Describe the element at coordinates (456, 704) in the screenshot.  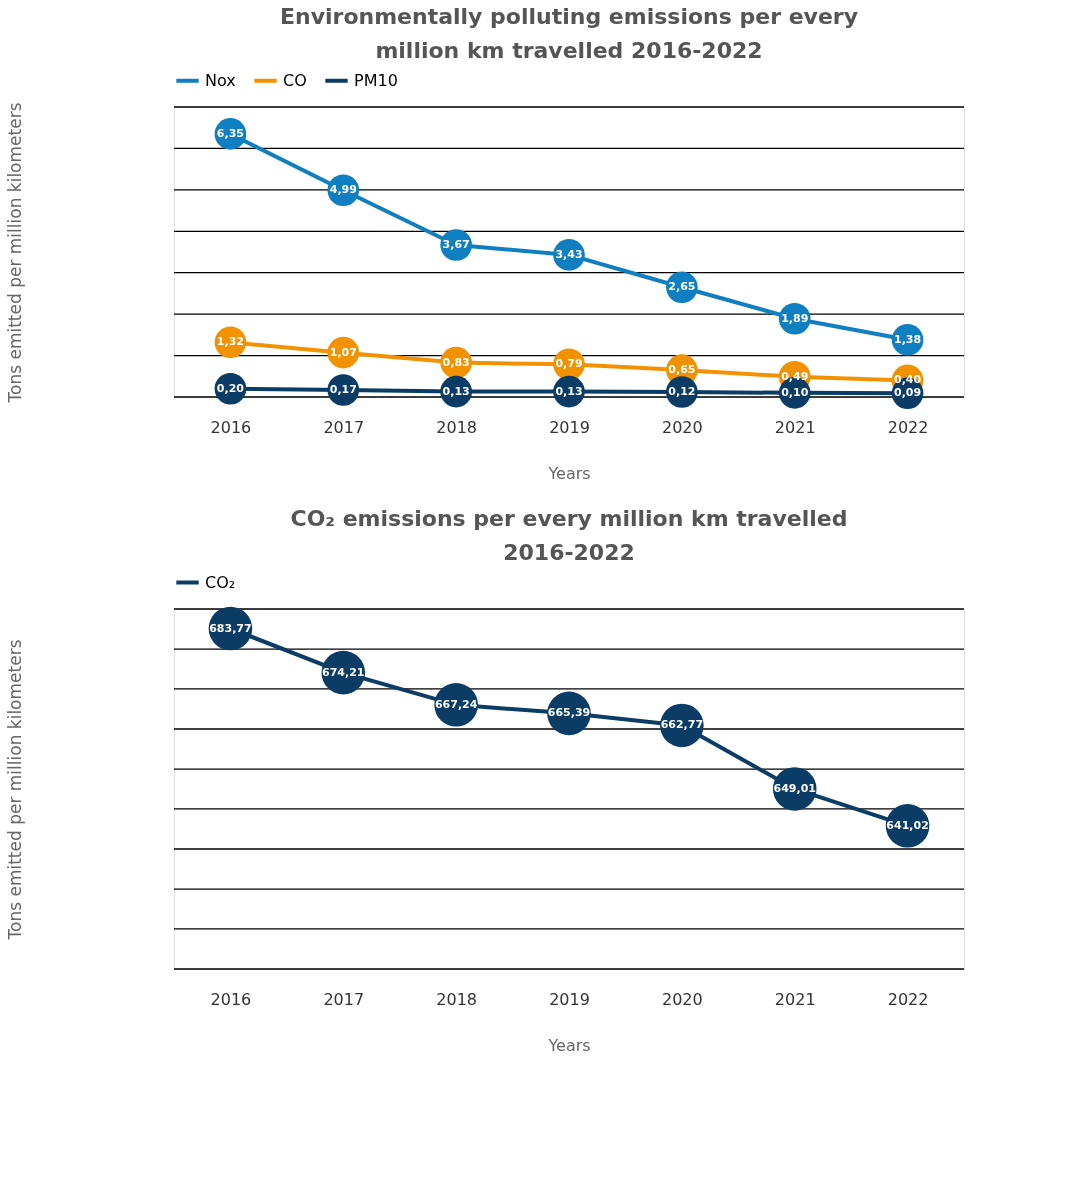
I see `data-label: 667,24` at that location.